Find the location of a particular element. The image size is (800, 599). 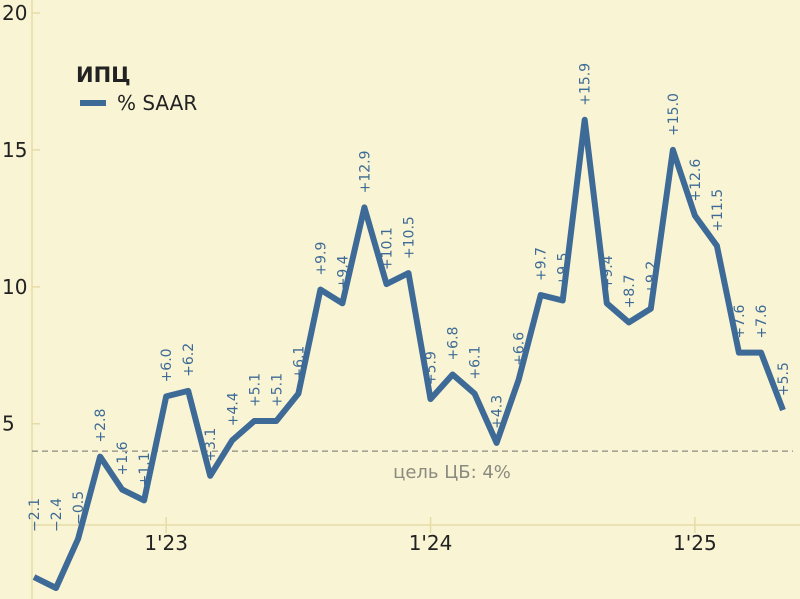

data-label: +6.0 is located at coordinates (167, 365).